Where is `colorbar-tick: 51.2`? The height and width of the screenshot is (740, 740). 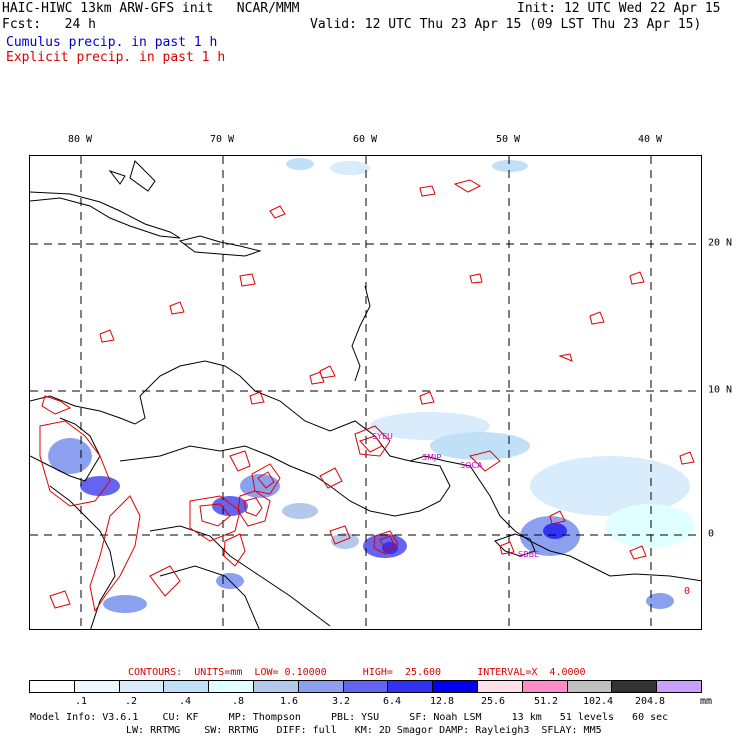 colorbar-tick: 51.2 is located at coordinates (546, 701).